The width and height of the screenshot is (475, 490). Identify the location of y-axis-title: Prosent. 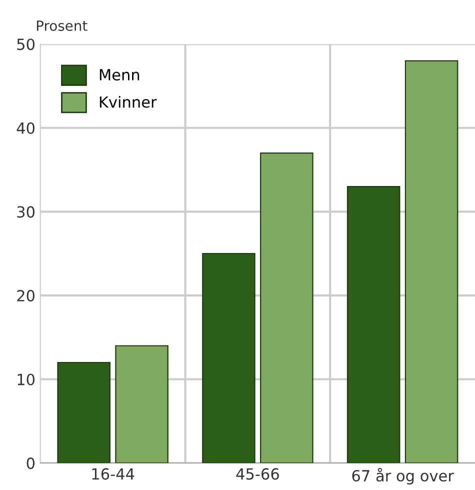
(62, 25).